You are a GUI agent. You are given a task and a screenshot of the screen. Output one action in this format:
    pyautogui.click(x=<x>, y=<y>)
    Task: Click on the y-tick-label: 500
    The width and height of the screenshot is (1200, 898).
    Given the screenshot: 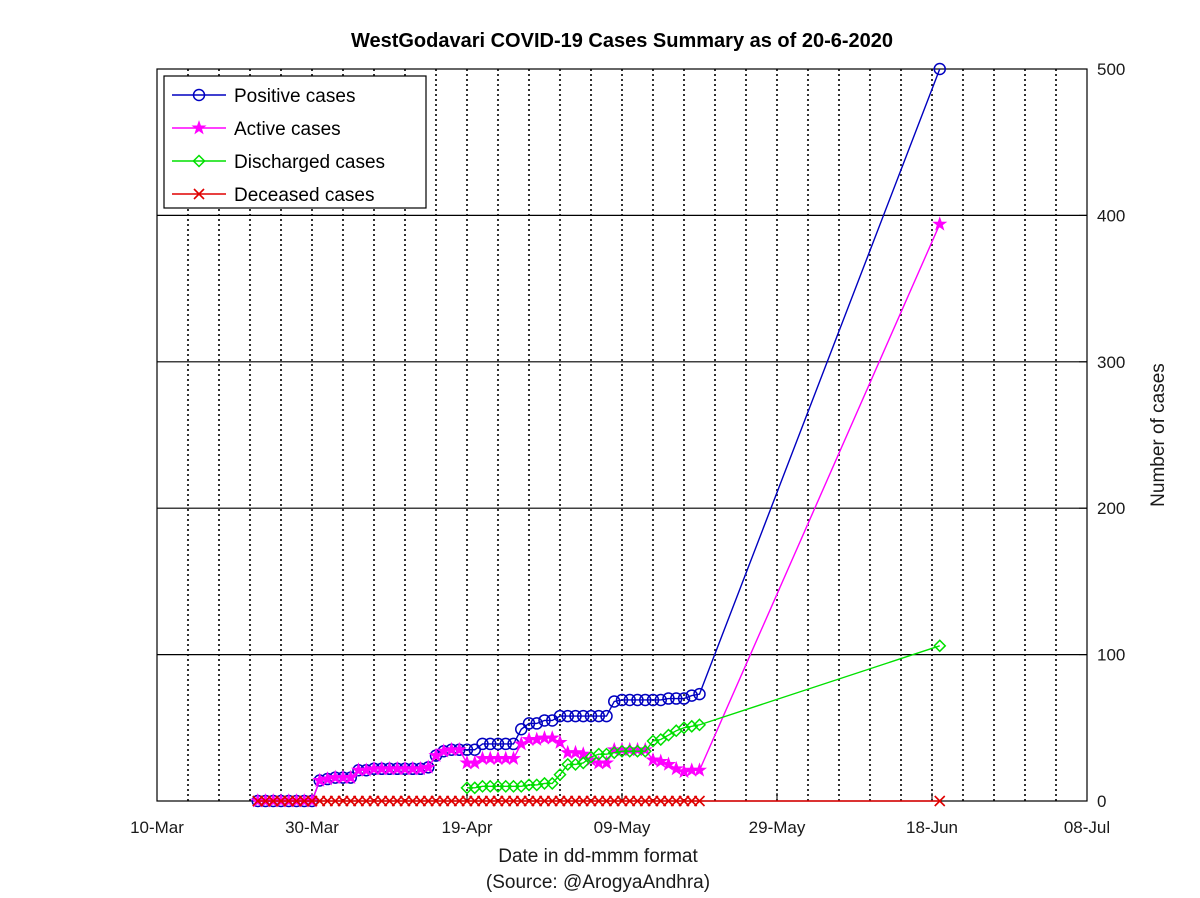 What is the action you would take?
    pyautogui.click(x=1111, y=69)
    